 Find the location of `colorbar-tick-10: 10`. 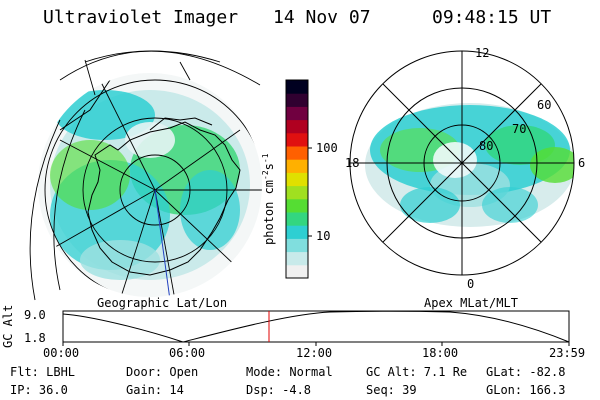

colorbar-tick-10: 10 is located at coordinates (323, 236).